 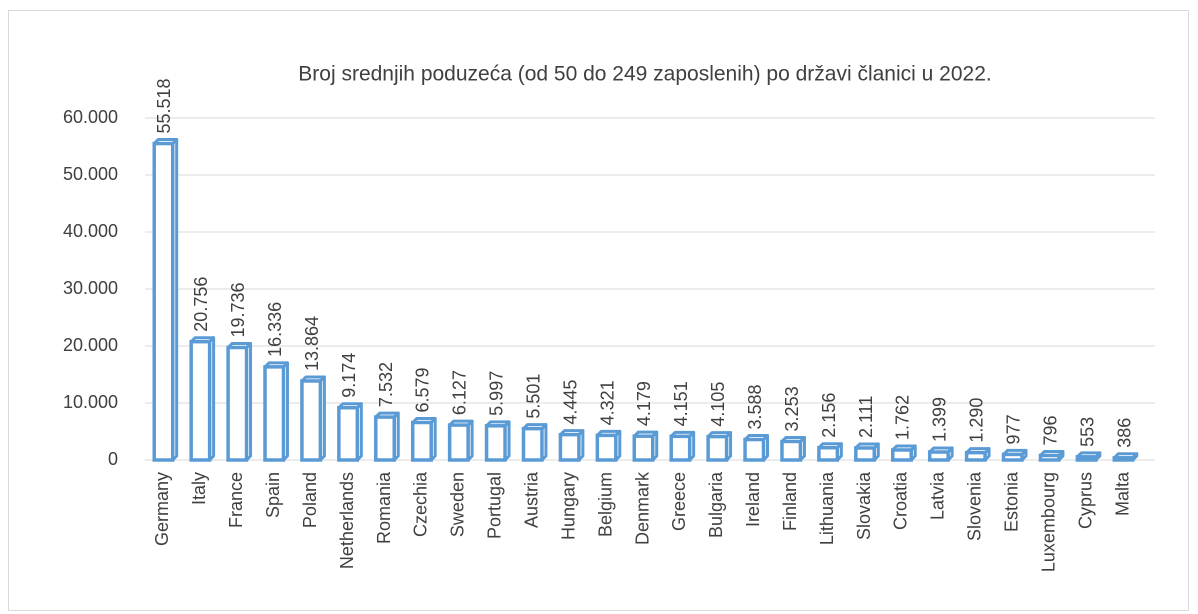 I want to click on x-tick-label: Lithuania, so click(x=827, y=508).